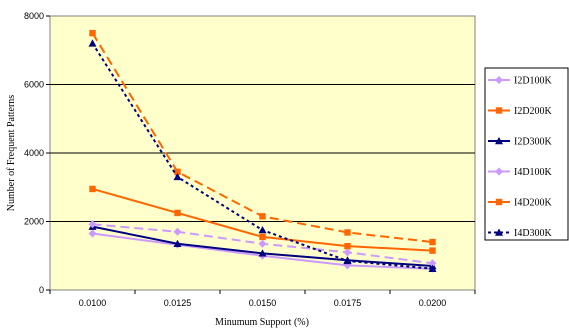 Image resolution: width=569 pixels, height=332 pixels. What do you see at coordinates (34, 16) in the screenshot?
I see `y-tick-label: 8000` at bounding box center [34, 16].